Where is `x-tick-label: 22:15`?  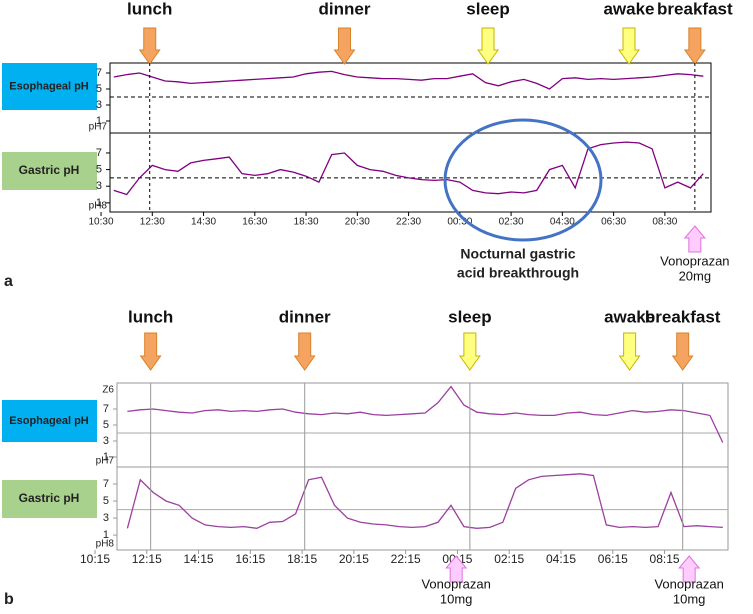
x-tick-label: 22:15 is located at coordinates (406, 559).